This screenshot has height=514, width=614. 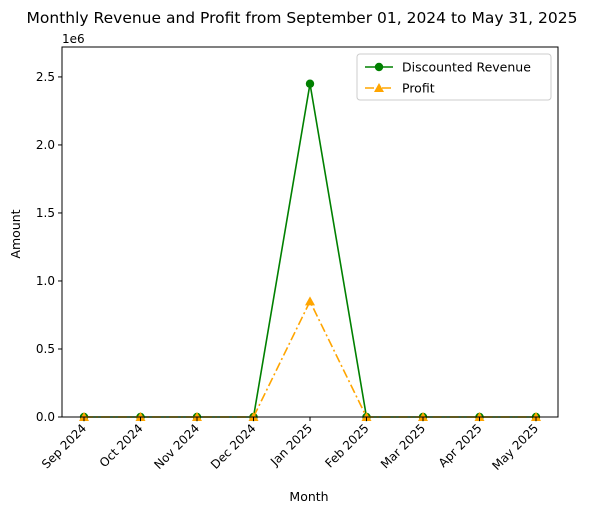 What do you see at coordinates (400, 88) in the screenshot?
I see `legend-entry: Profit` at bounding box center [400, 88].